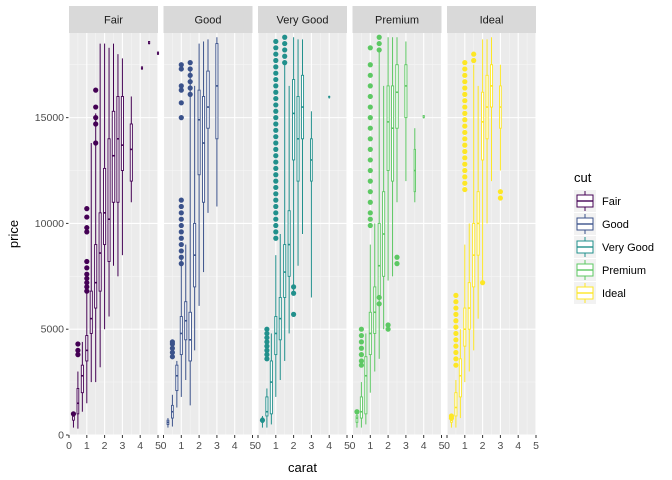 The image size is (672, 480). I want to click on legend-label: Fair, so click(611, 202).